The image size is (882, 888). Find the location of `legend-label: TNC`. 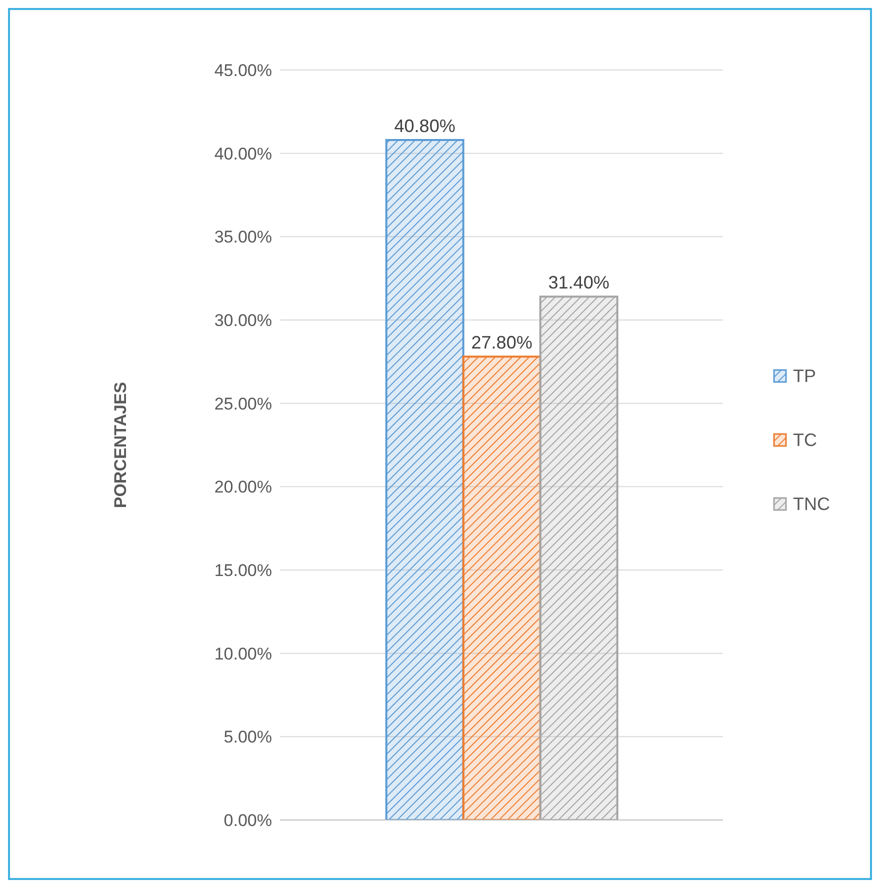

legend-label: TNC is located at coordinates (811, 504).